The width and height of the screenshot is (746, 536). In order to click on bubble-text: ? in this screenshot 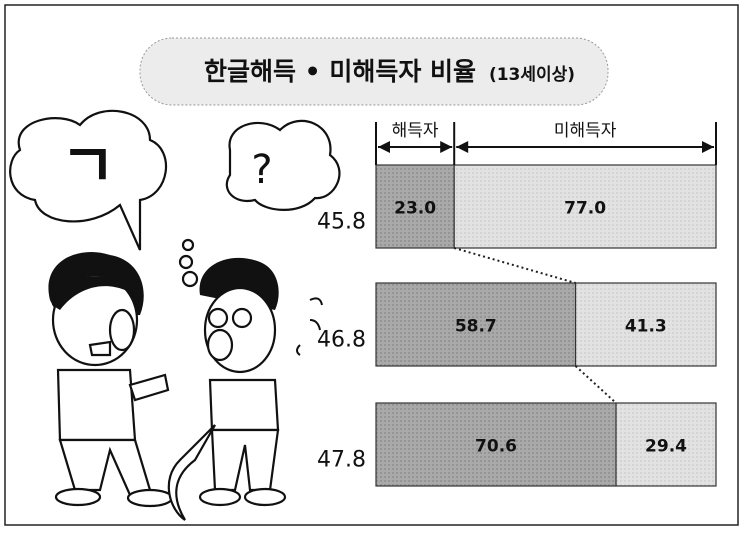, I will do `click(261, 170)`.